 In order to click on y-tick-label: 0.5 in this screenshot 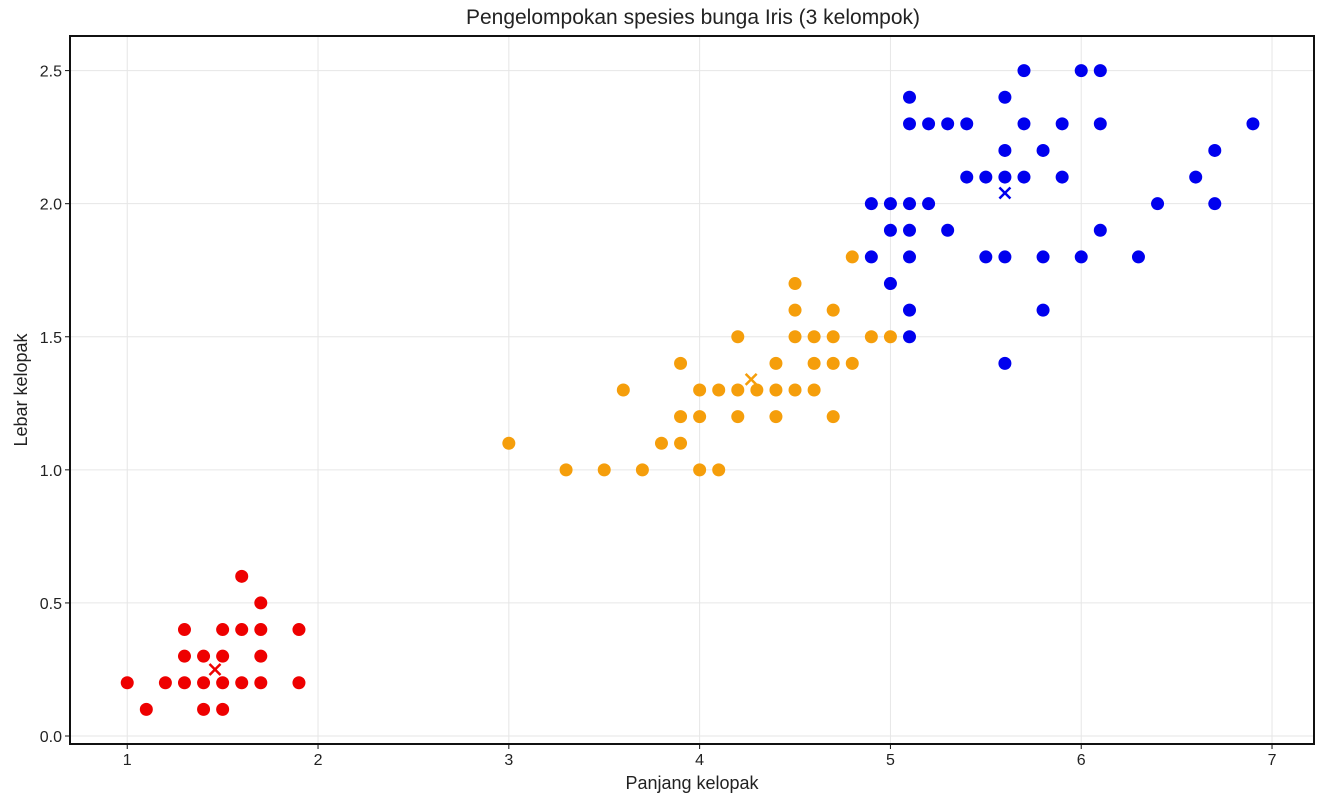, I will do `click(51, 604)`.